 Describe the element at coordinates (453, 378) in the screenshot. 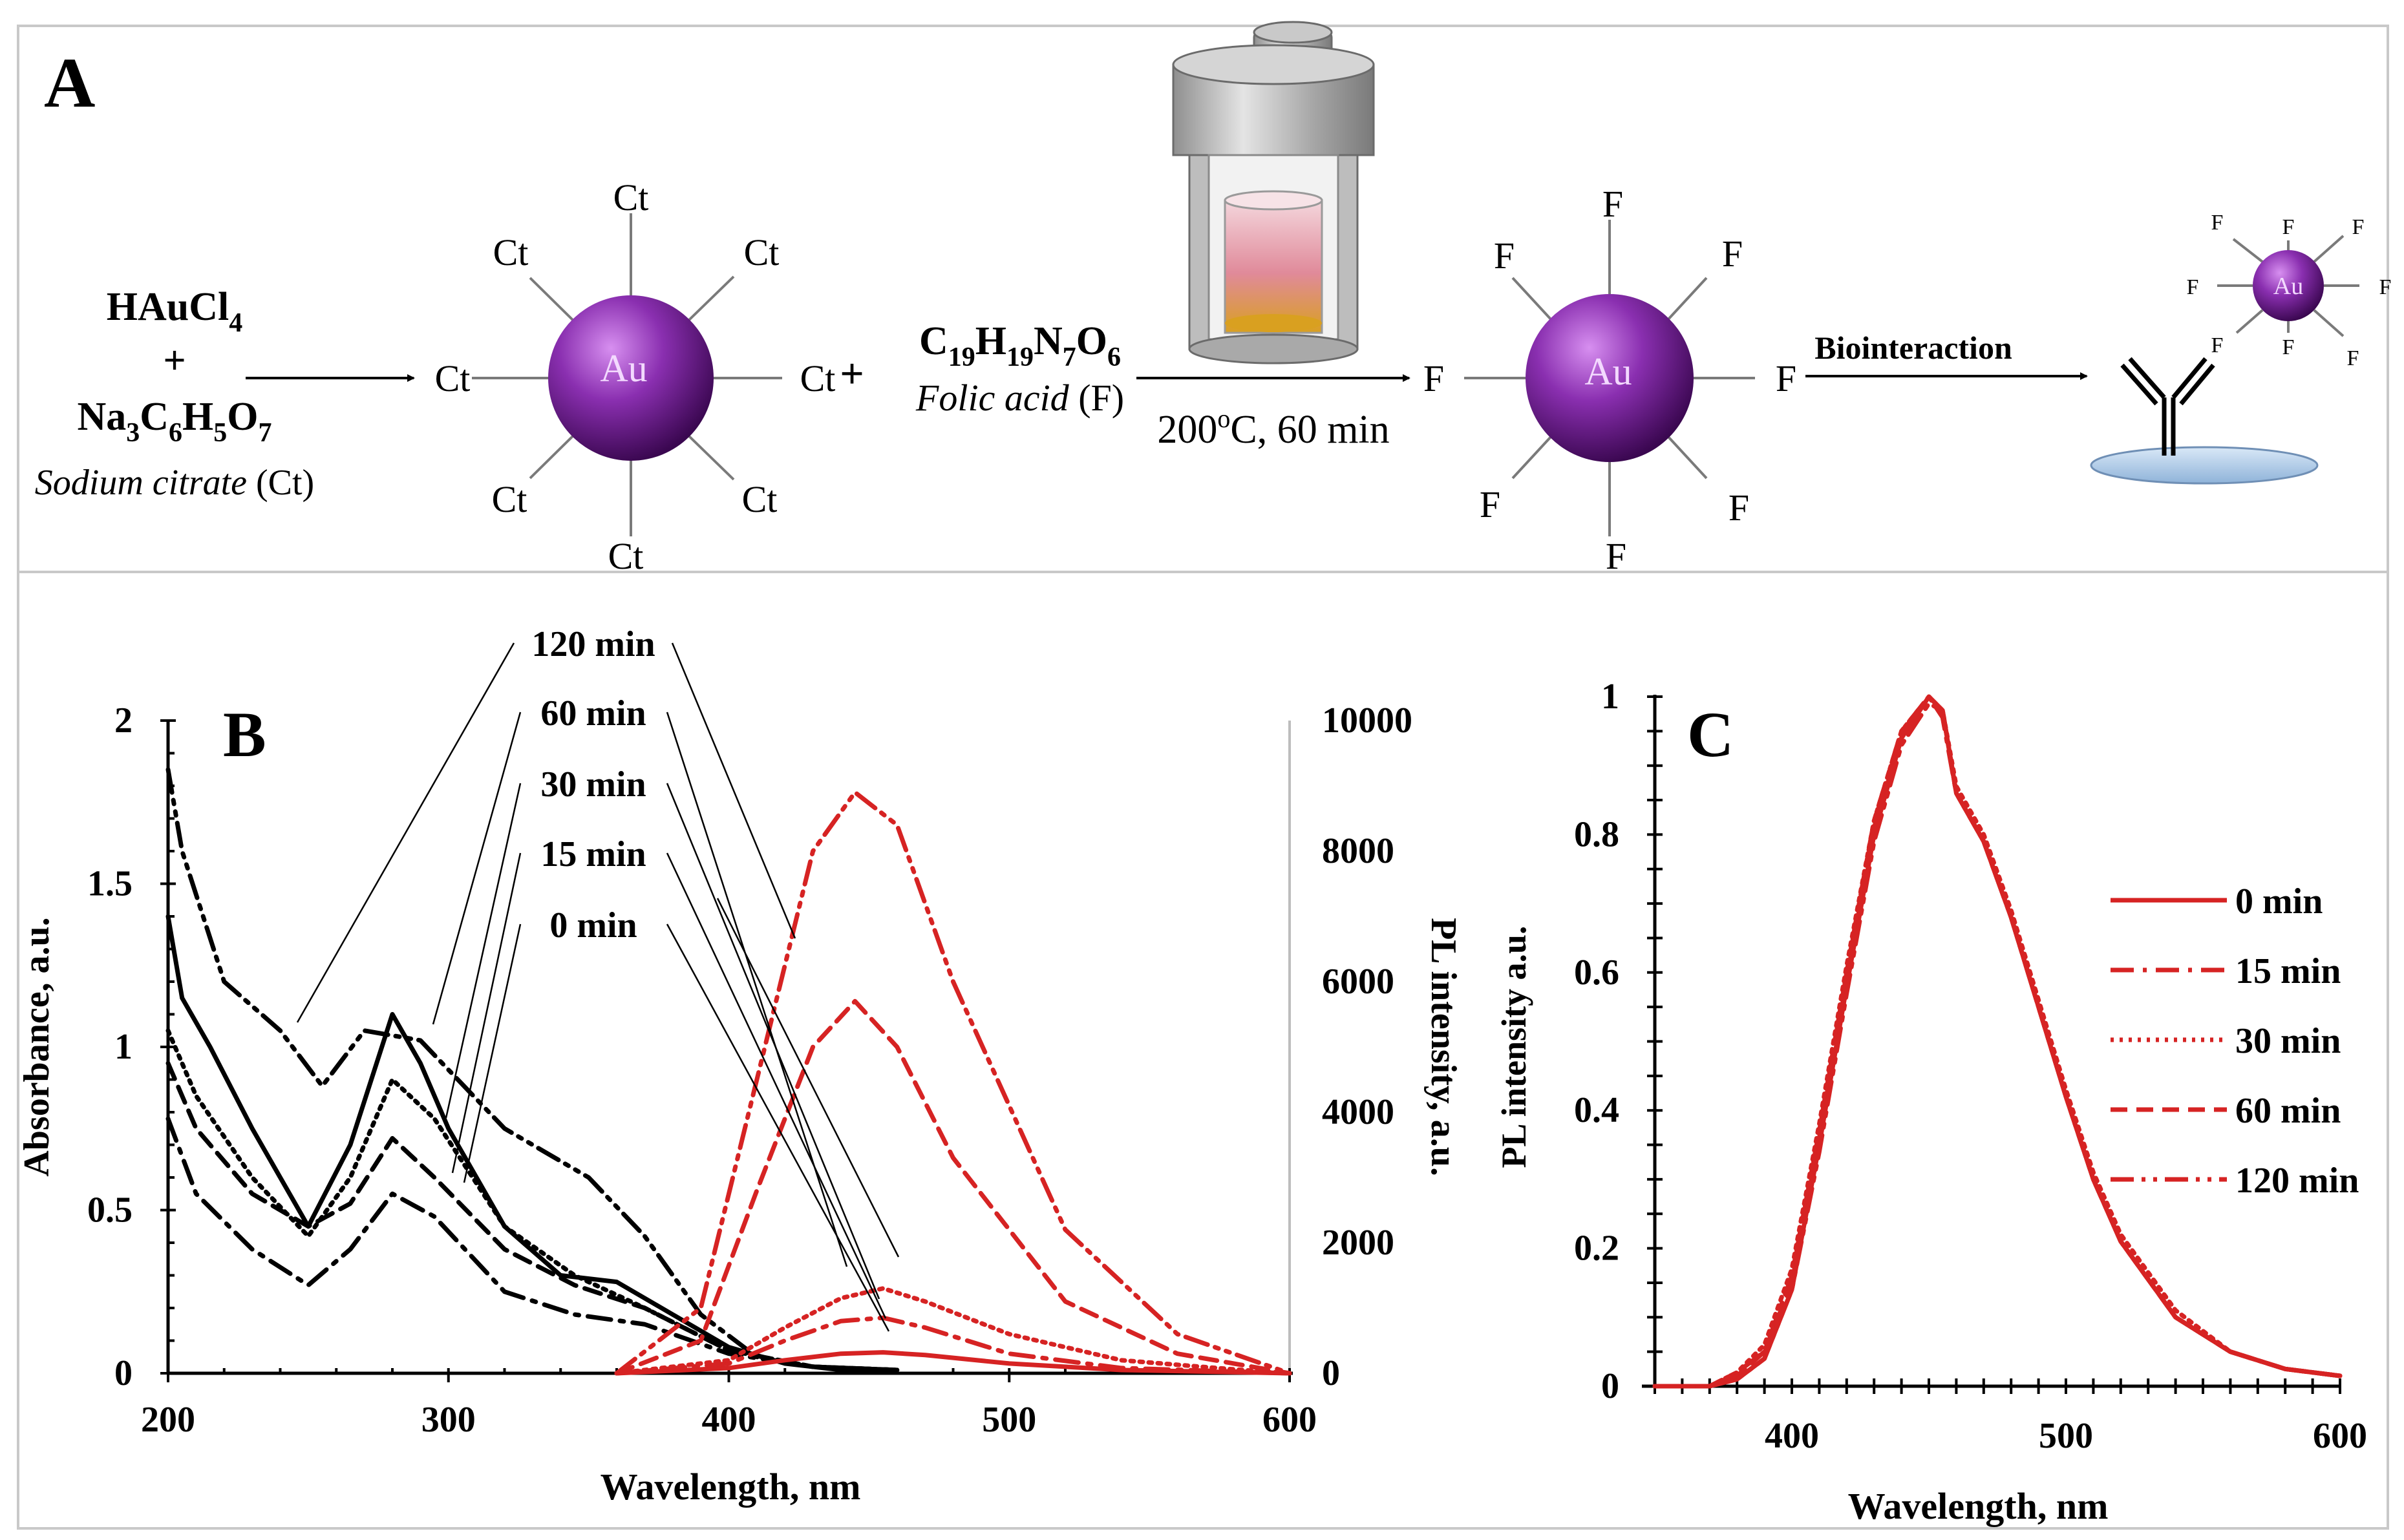

I see `ligand-ct-left: Ct` at that location.